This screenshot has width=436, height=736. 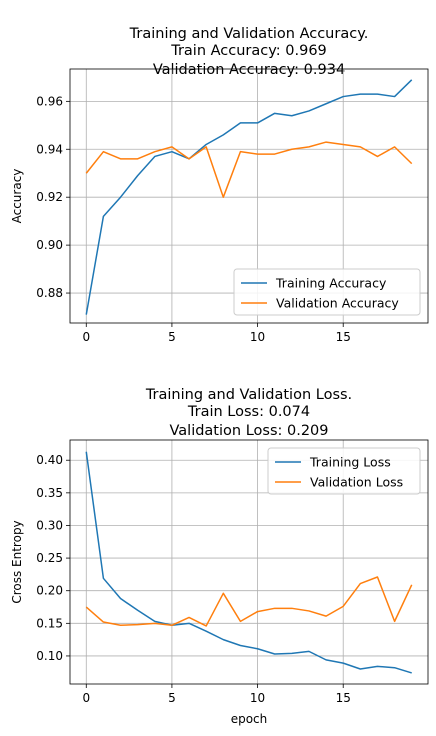 What do you see at coordinates (248, 395) in the screenshot?
I see `chart-title-line-1: Training and Validation Loss.` at bounding box center [248, 395].